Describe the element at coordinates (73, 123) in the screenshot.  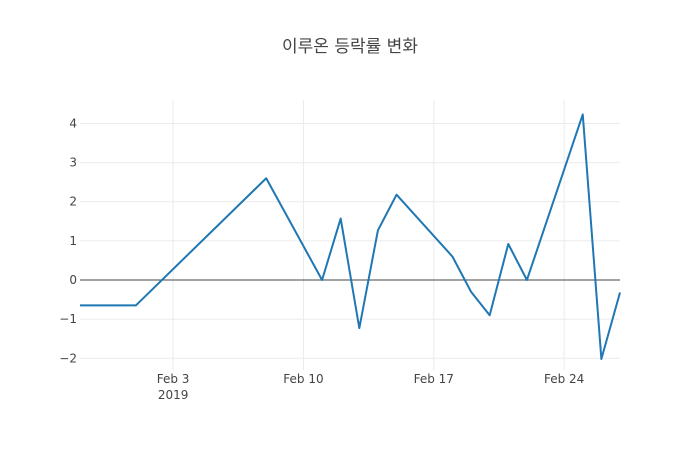
I see `y-tick-label: 4` at that location.